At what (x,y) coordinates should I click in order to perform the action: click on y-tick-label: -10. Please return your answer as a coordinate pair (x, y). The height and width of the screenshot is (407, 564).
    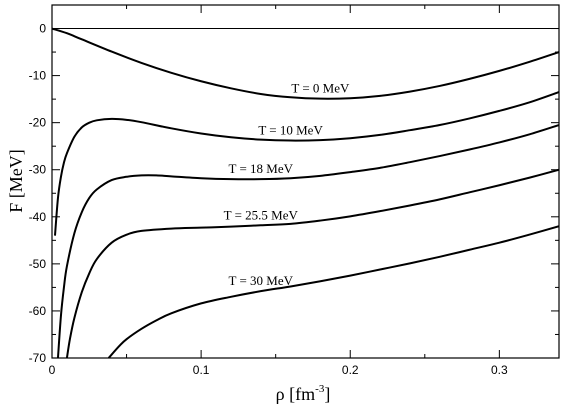
    Looking at the image, I should click on (38, 76).